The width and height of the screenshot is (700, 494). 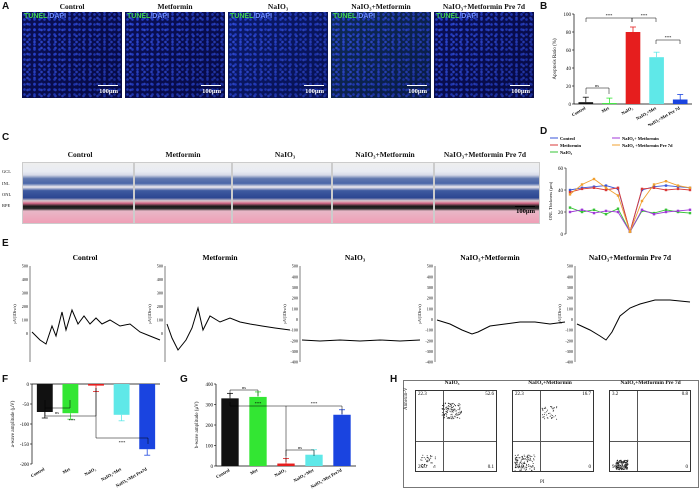 What do you see at coordinates (281, 472) in the screenshot?
I see `category-label: NaIO₃` at bounding box center [281, 472].